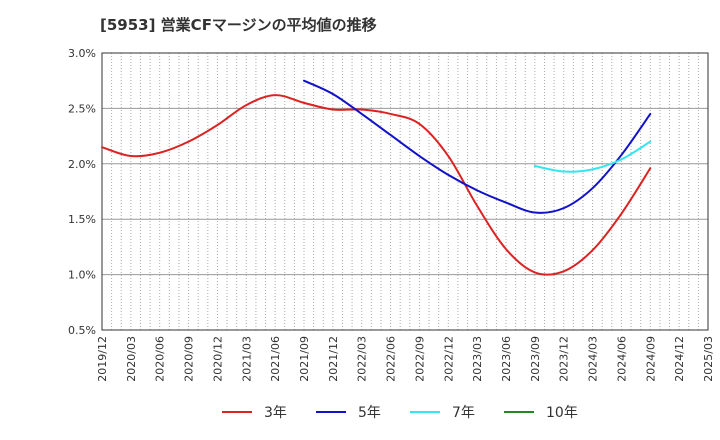  I want to click on x-tick-label: 2022/06, so click(391, 359).